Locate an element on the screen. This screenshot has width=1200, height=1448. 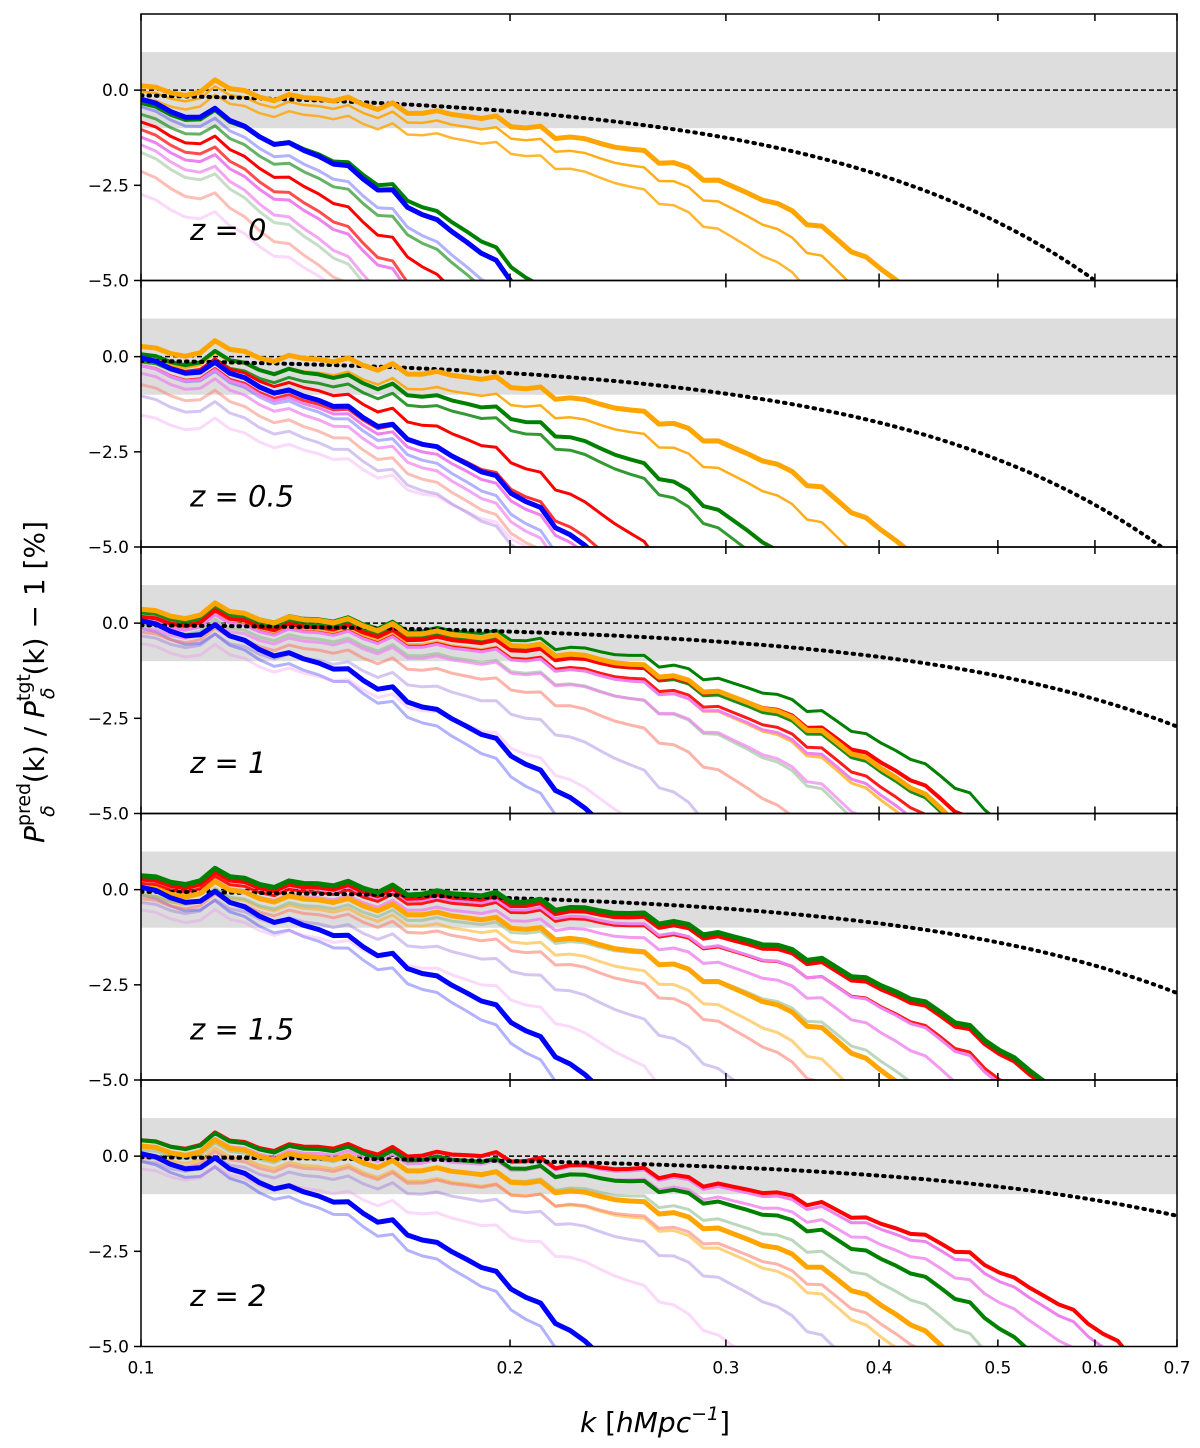
x-tick-label: 0.1 is located at coordinates (140, 1369).